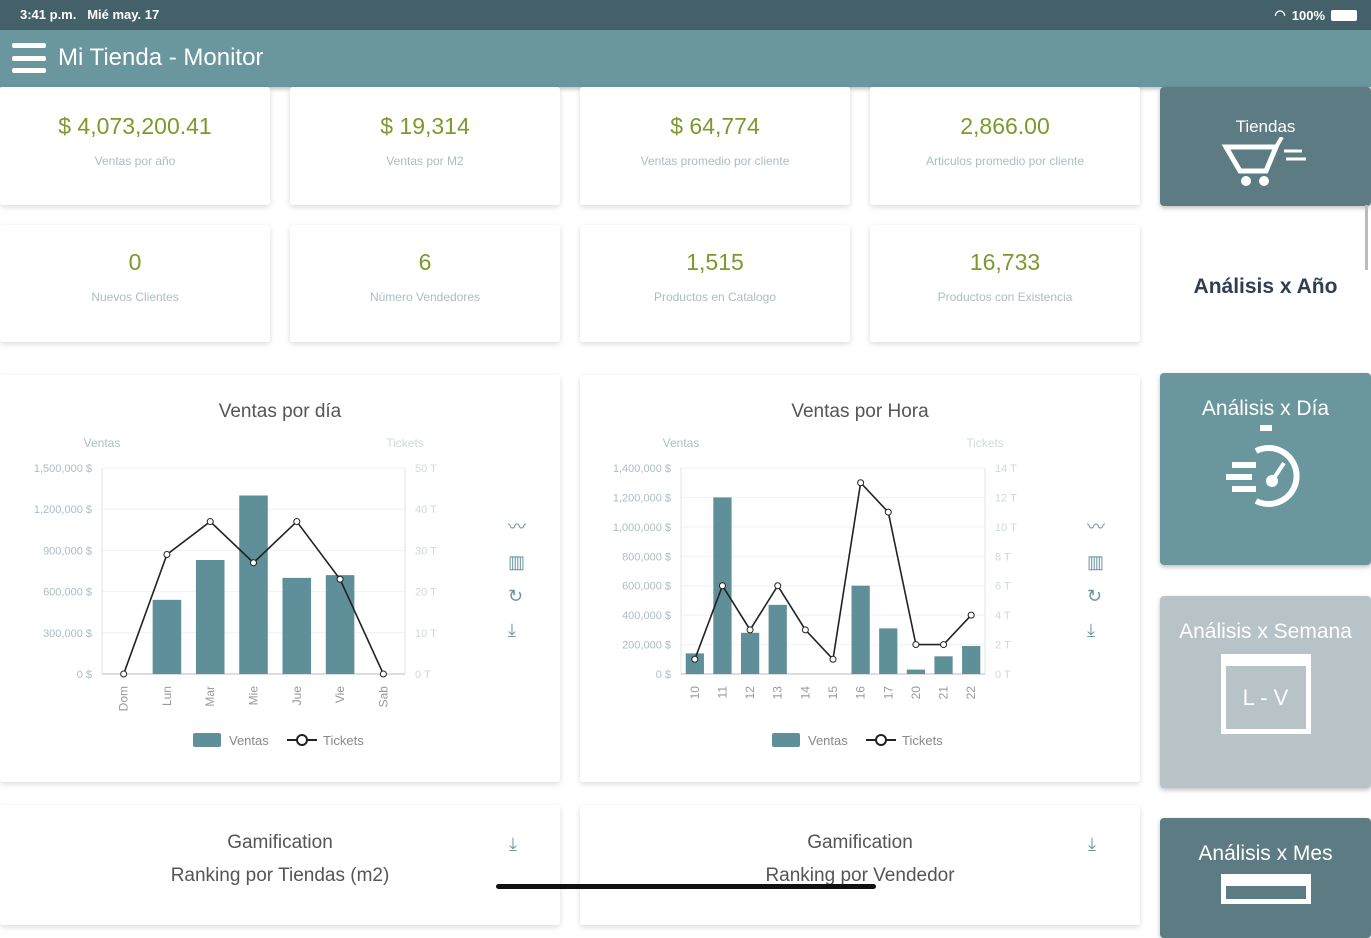 Image resolution: width=1371 pixels, height=938 pixels. I want to click on scrollbar, so click(1366, 237).